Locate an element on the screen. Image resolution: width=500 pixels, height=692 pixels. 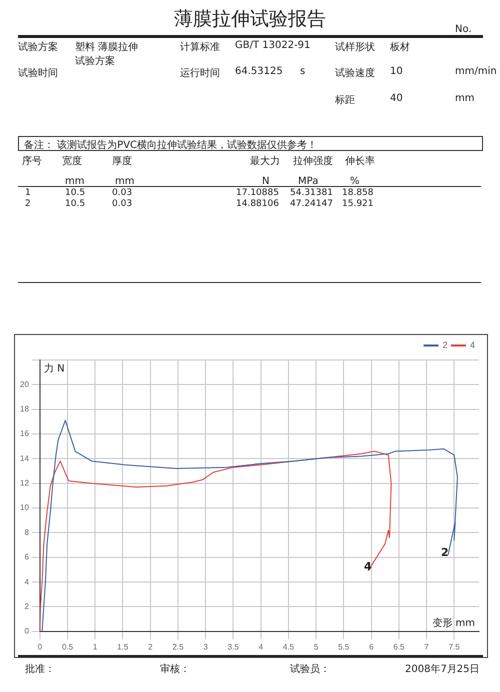
text: 运行时间 is located at coordinates (200, 73).